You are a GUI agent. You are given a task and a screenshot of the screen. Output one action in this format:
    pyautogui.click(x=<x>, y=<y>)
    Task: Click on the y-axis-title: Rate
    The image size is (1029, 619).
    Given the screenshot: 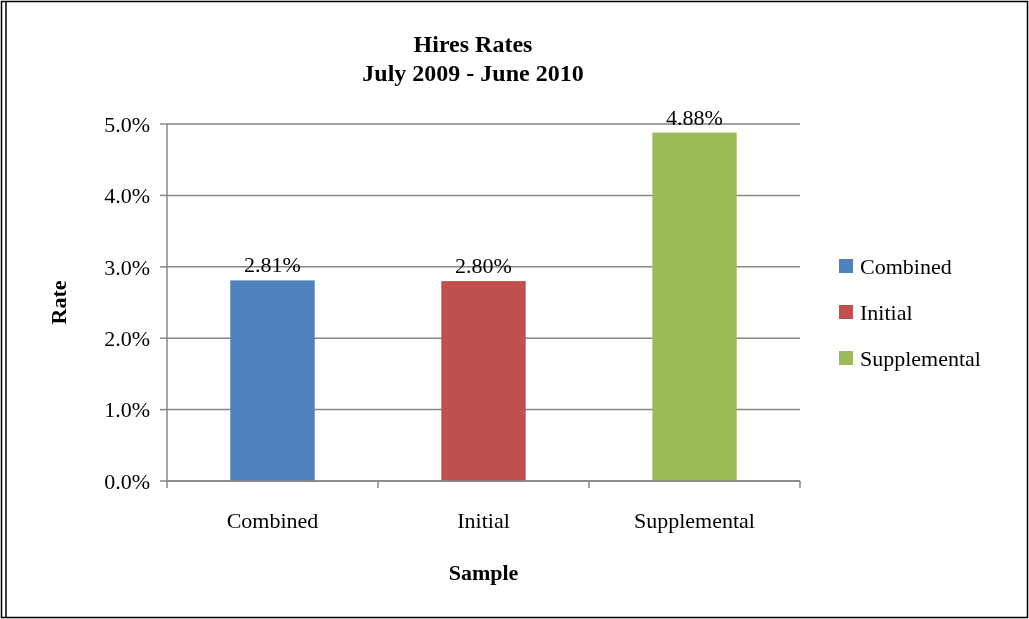 What is the action you would take?
    pyautogui.click(x=58, y=302)
    